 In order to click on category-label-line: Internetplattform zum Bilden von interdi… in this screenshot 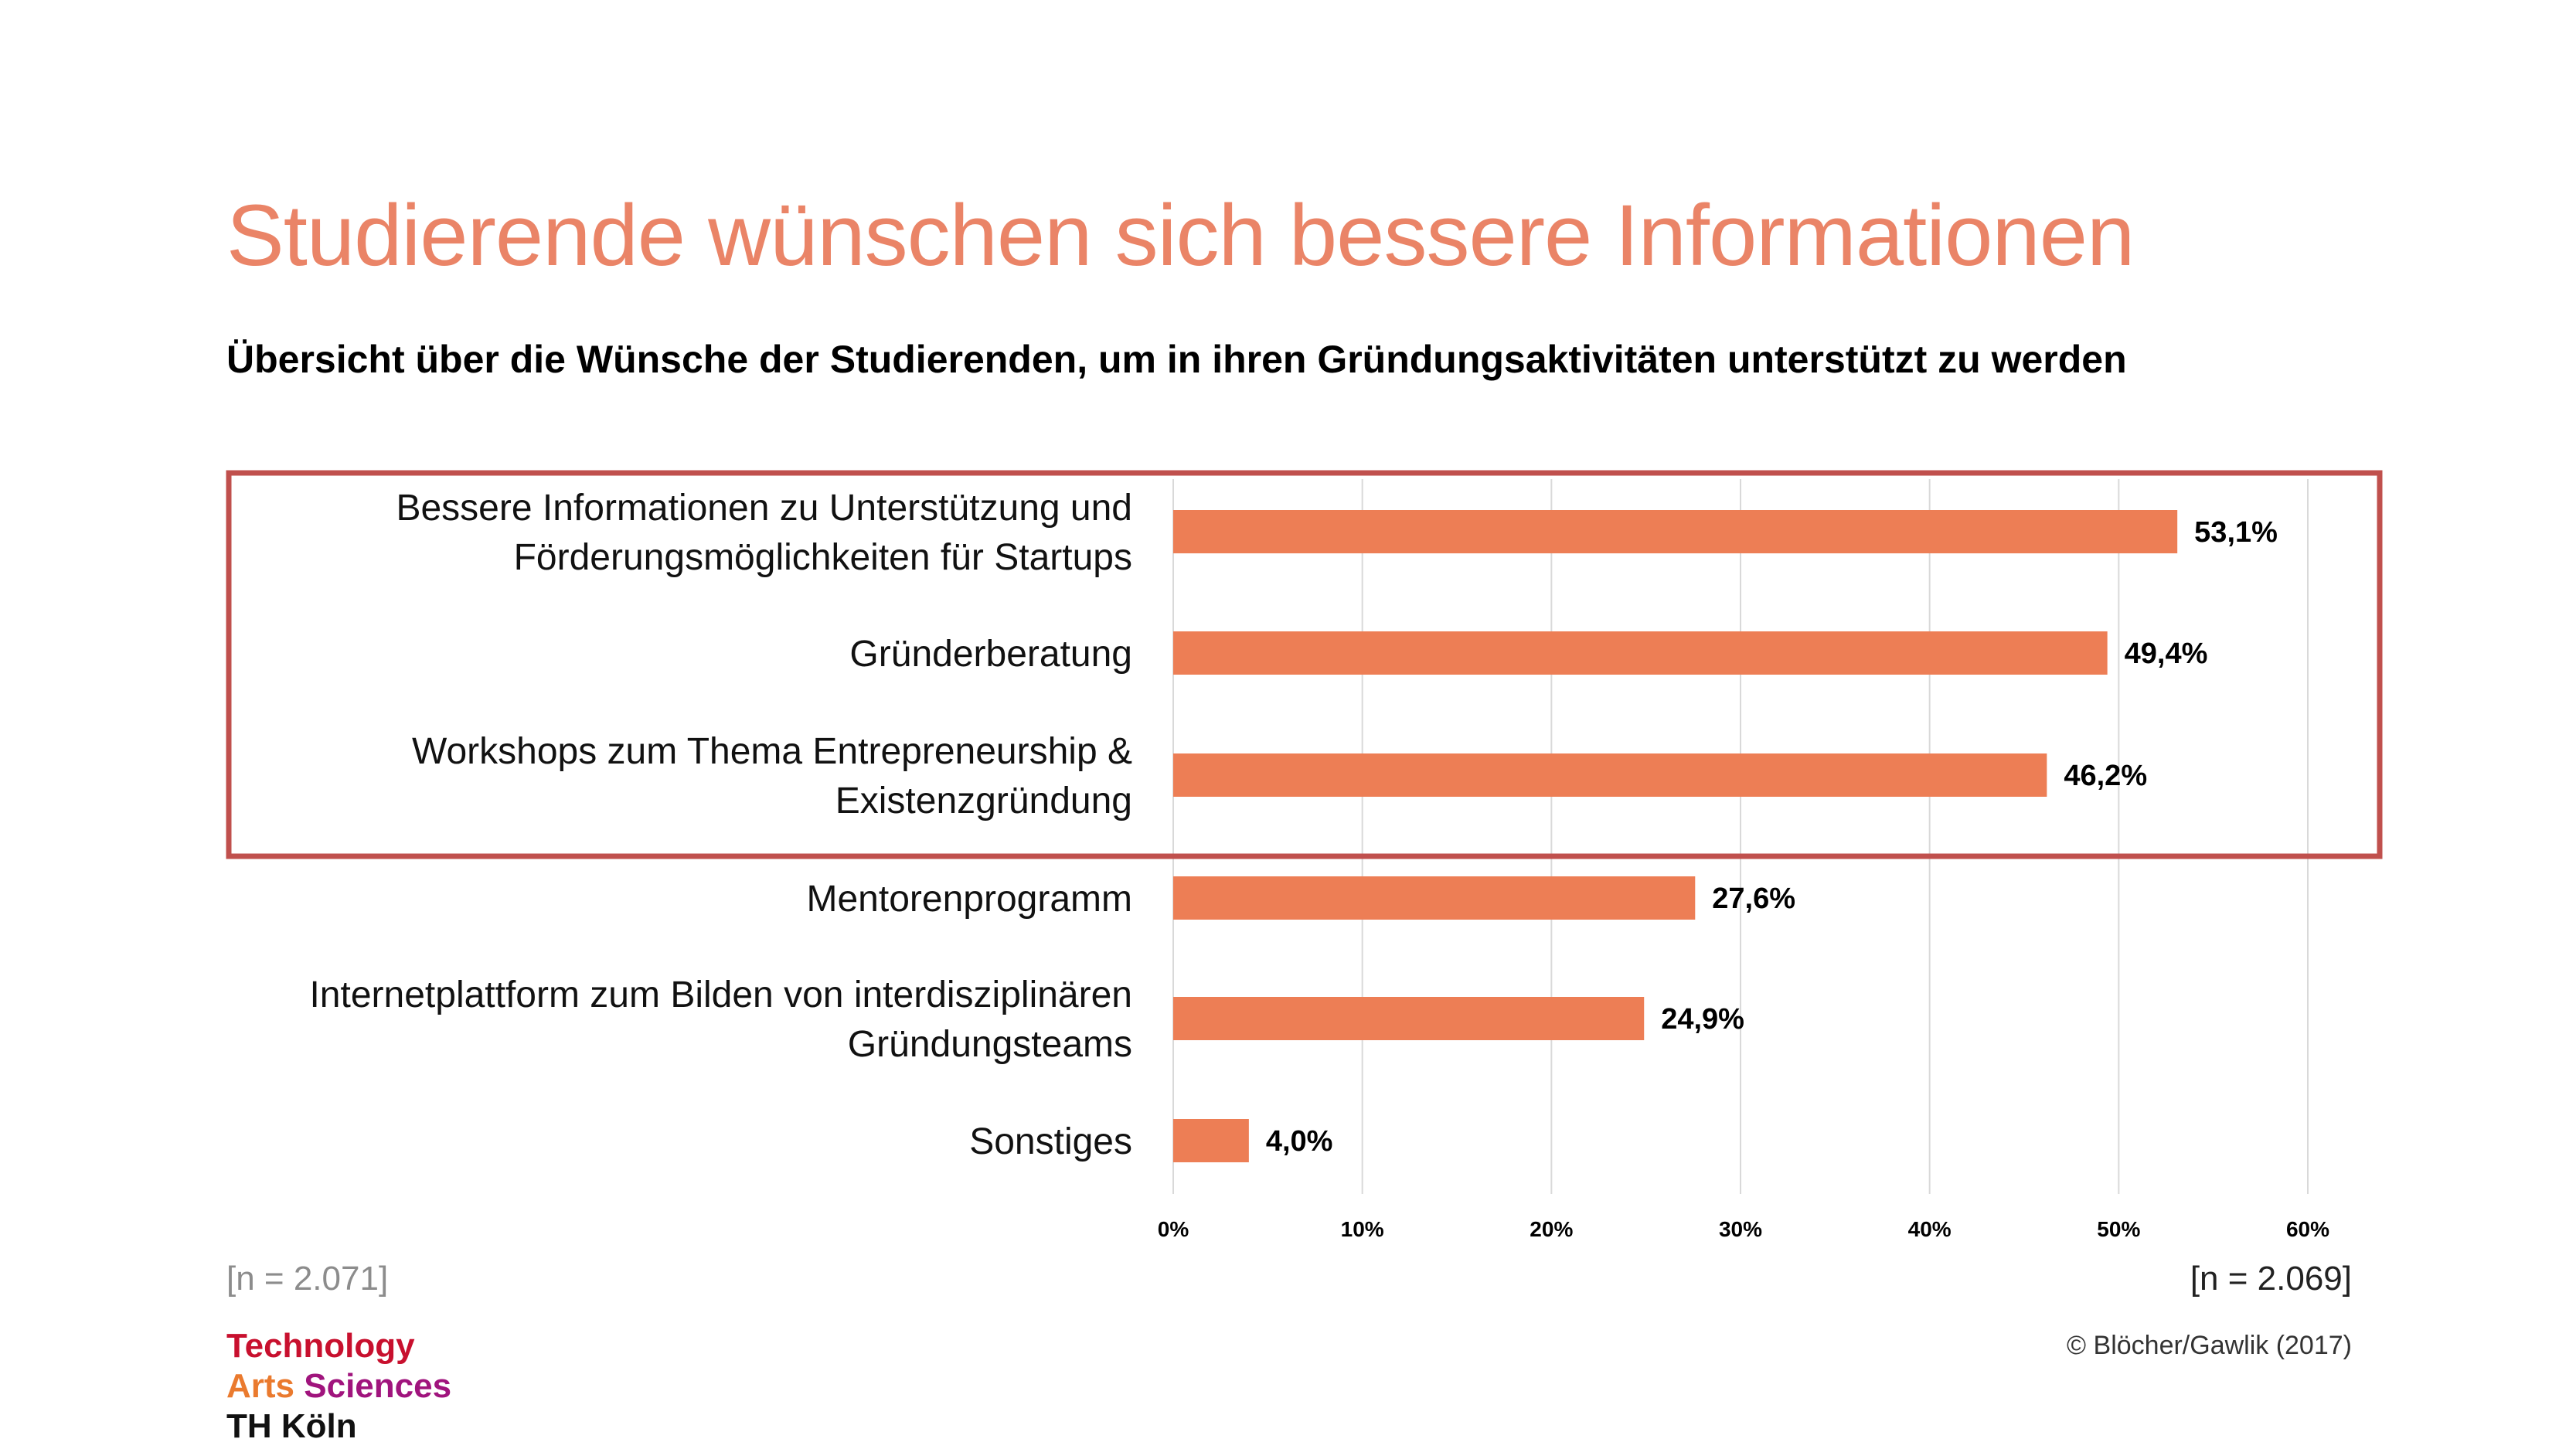, I will do `click(720, 995)`.